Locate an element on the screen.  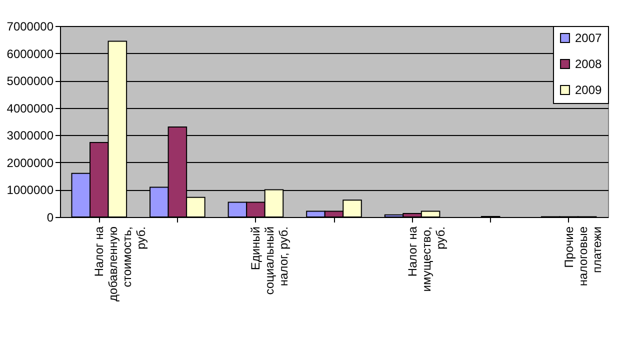
legend-label: 2009 is located at coordinates (588, 90).